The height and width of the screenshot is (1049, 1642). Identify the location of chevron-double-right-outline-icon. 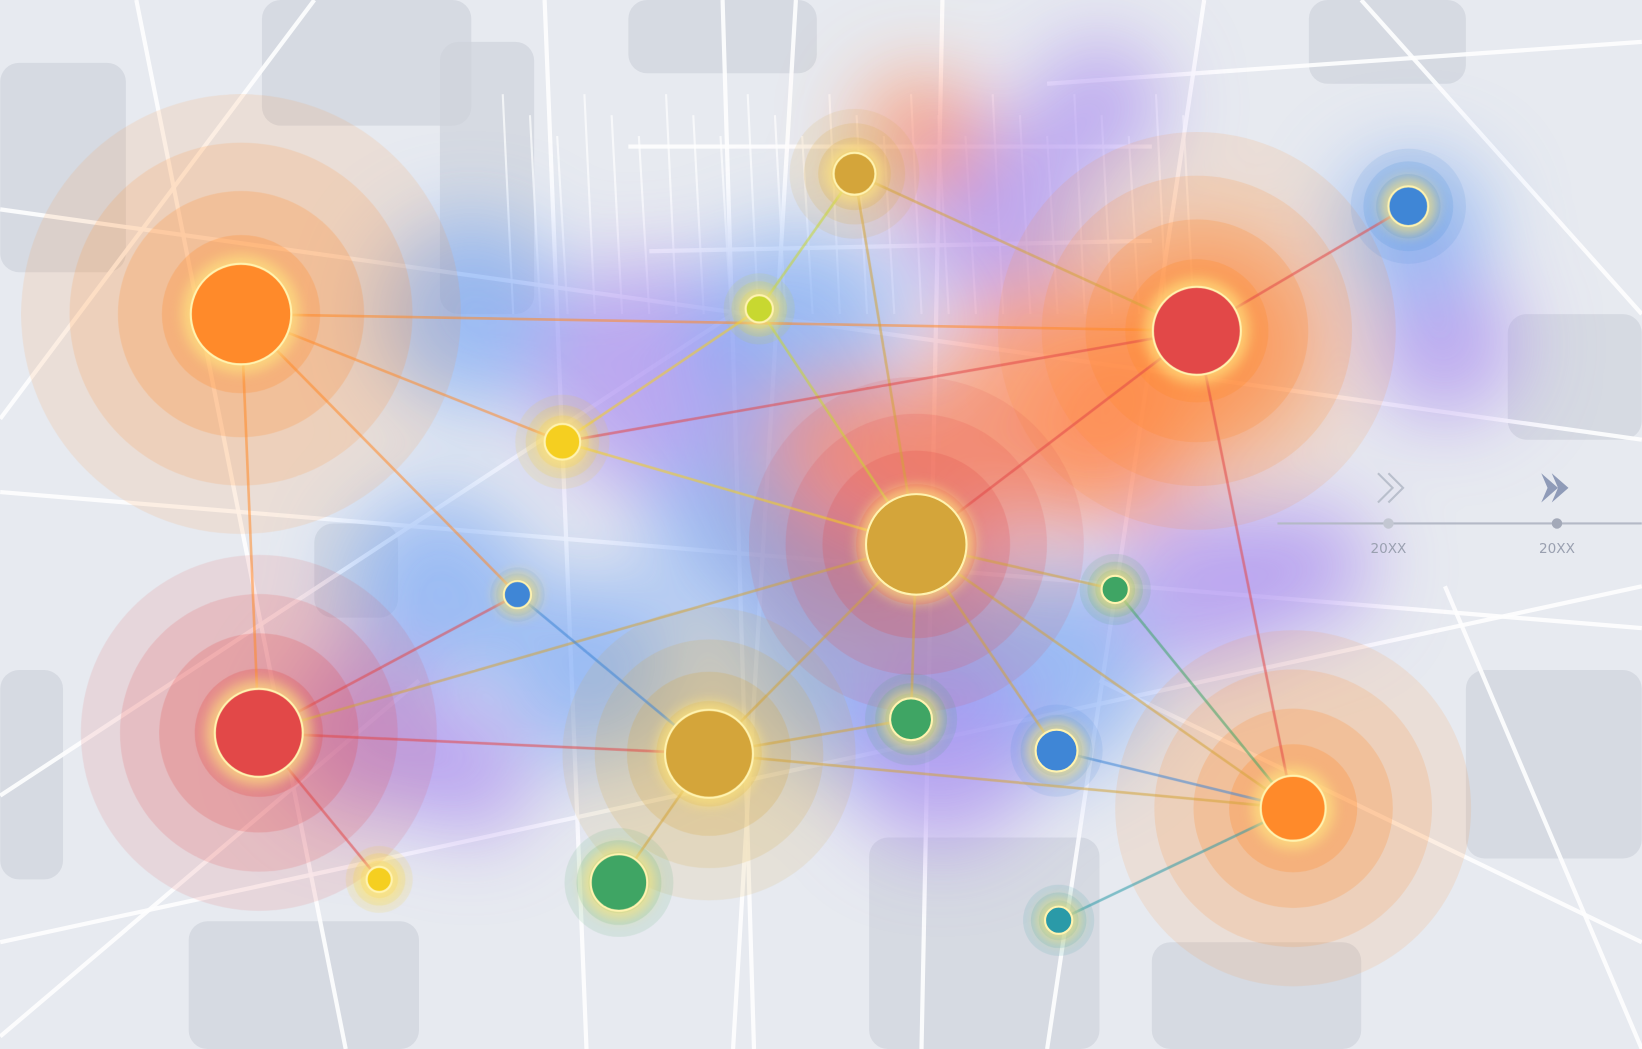
(1391, 488).